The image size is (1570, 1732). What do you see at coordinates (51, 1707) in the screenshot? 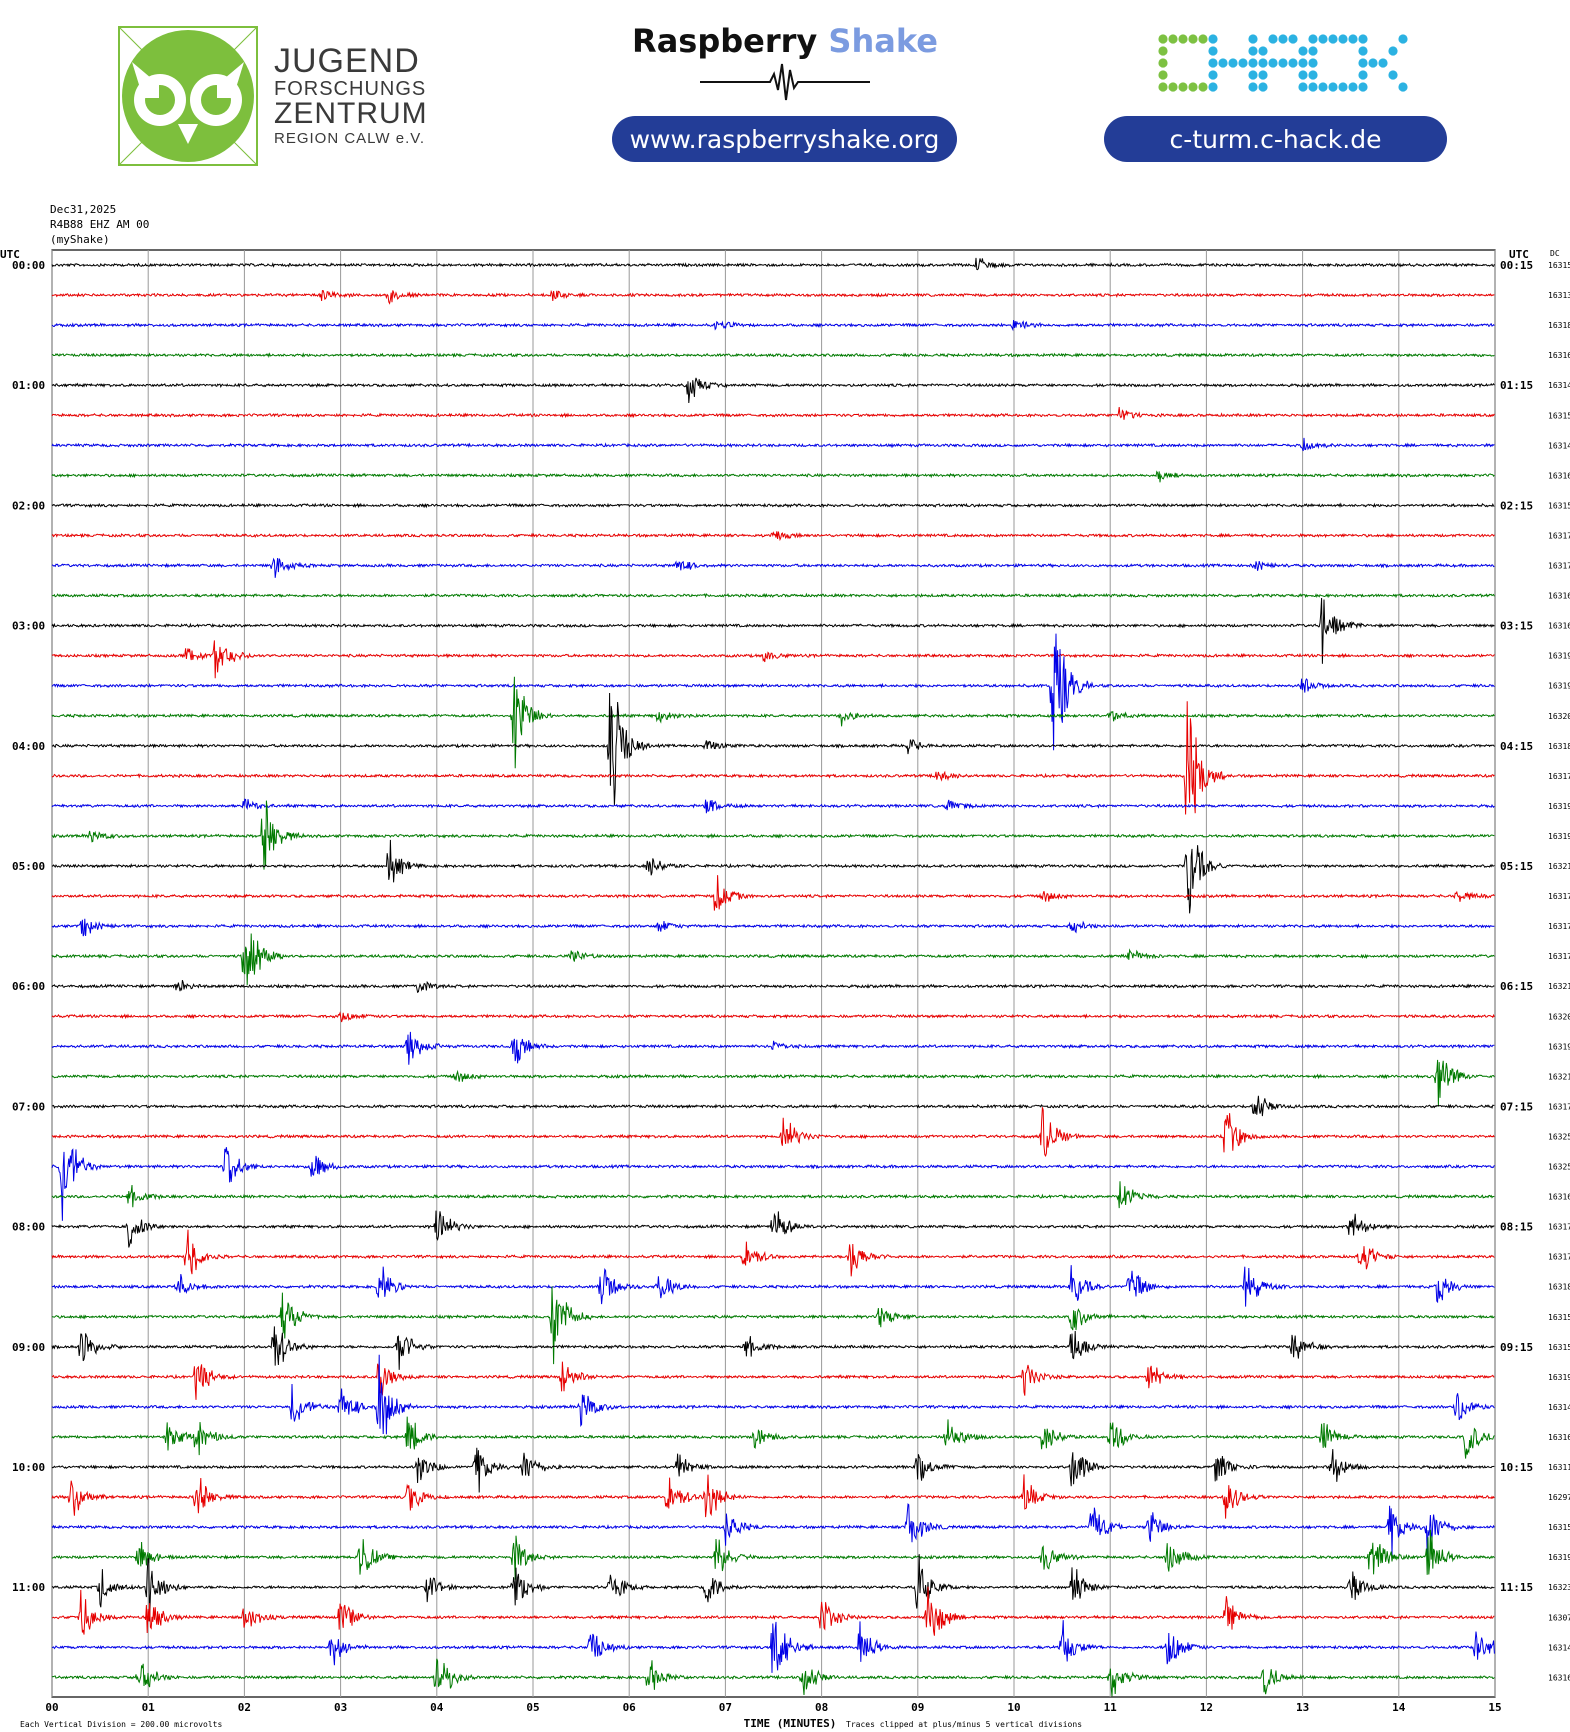
I see `x-tick-label: 00` at bounding box center [51, 1707].